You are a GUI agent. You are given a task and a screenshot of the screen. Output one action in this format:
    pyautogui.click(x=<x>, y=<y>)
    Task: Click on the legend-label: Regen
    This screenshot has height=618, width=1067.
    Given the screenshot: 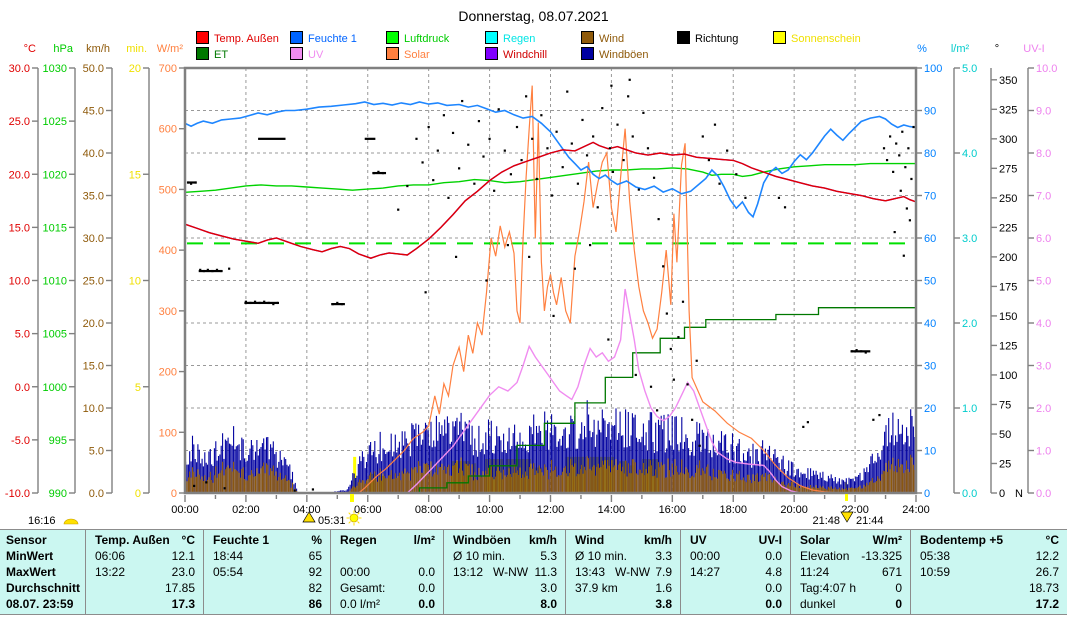 What is the action you would take?
    pyautogui.click(x=519, y=39)
    